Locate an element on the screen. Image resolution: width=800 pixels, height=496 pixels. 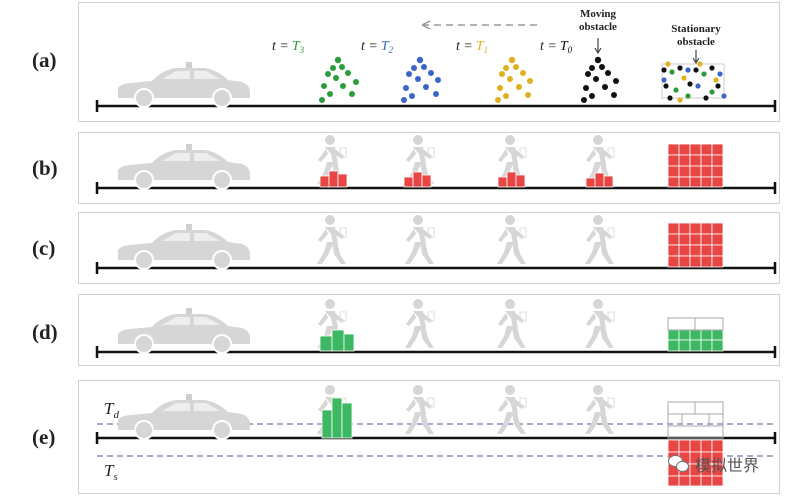
row-label-a: (a) is located at coordinates (44, 60).